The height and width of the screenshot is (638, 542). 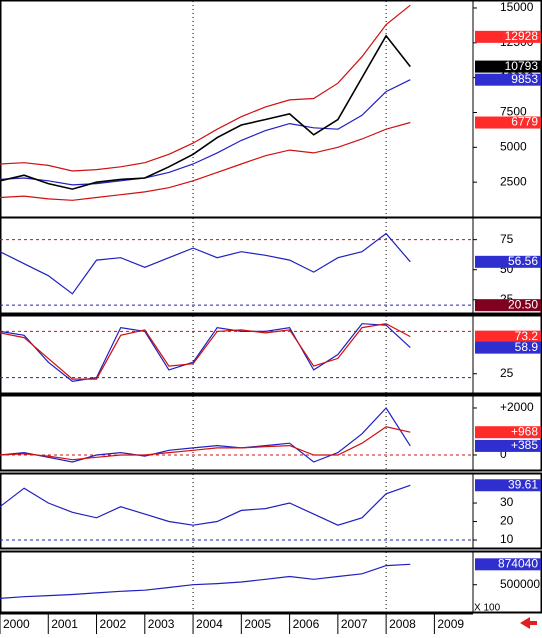 I want to click on scroll-arrow, so click(x=528, y=623).